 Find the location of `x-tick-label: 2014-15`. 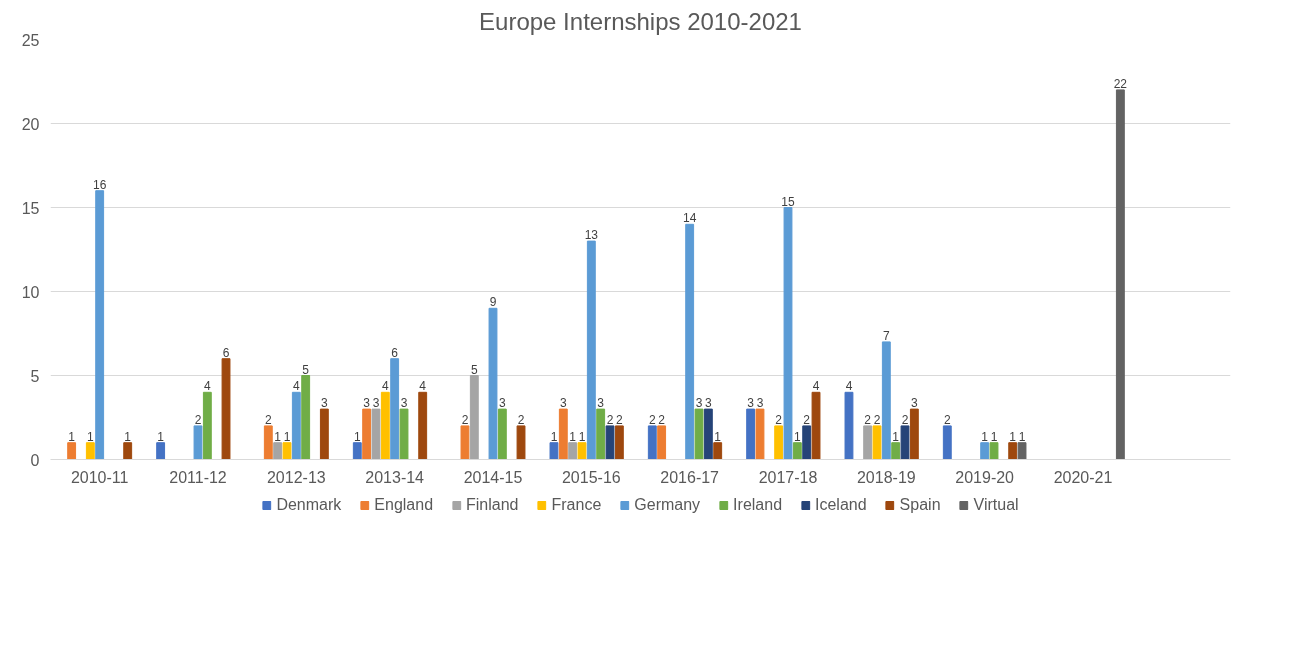

x-tick-label: 2014-15 is located at coordinates (493, 477).